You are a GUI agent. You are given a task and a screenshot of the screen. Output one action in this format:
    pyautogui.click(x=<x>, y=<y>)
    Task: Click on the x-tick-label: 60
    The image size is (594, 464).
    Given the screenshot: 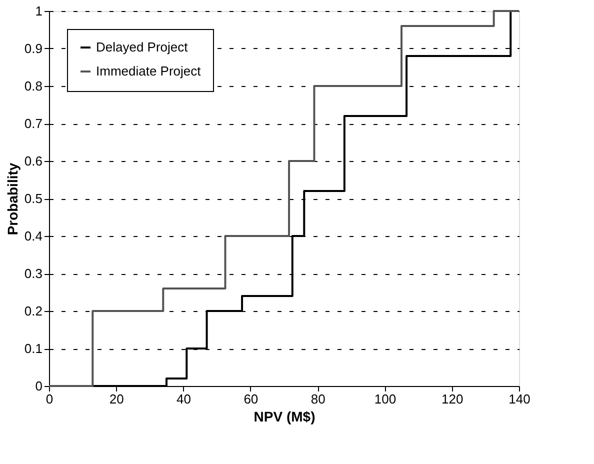 What is the action you would take?
    pyautogui.click(x=251, y=399)
    